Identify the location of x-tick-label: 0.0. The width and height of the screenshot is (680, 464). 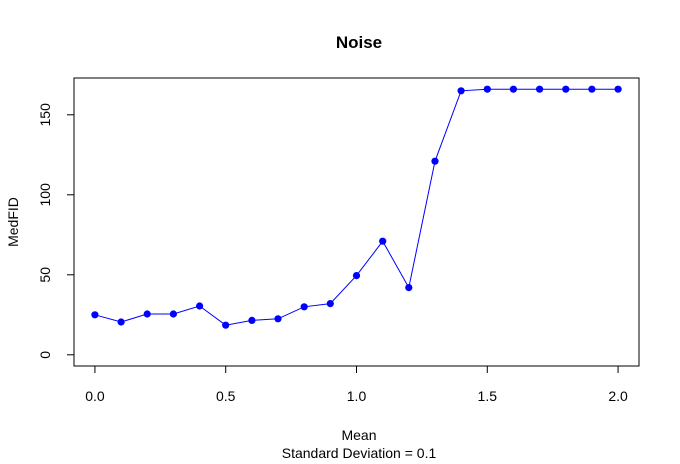
(95, 396).